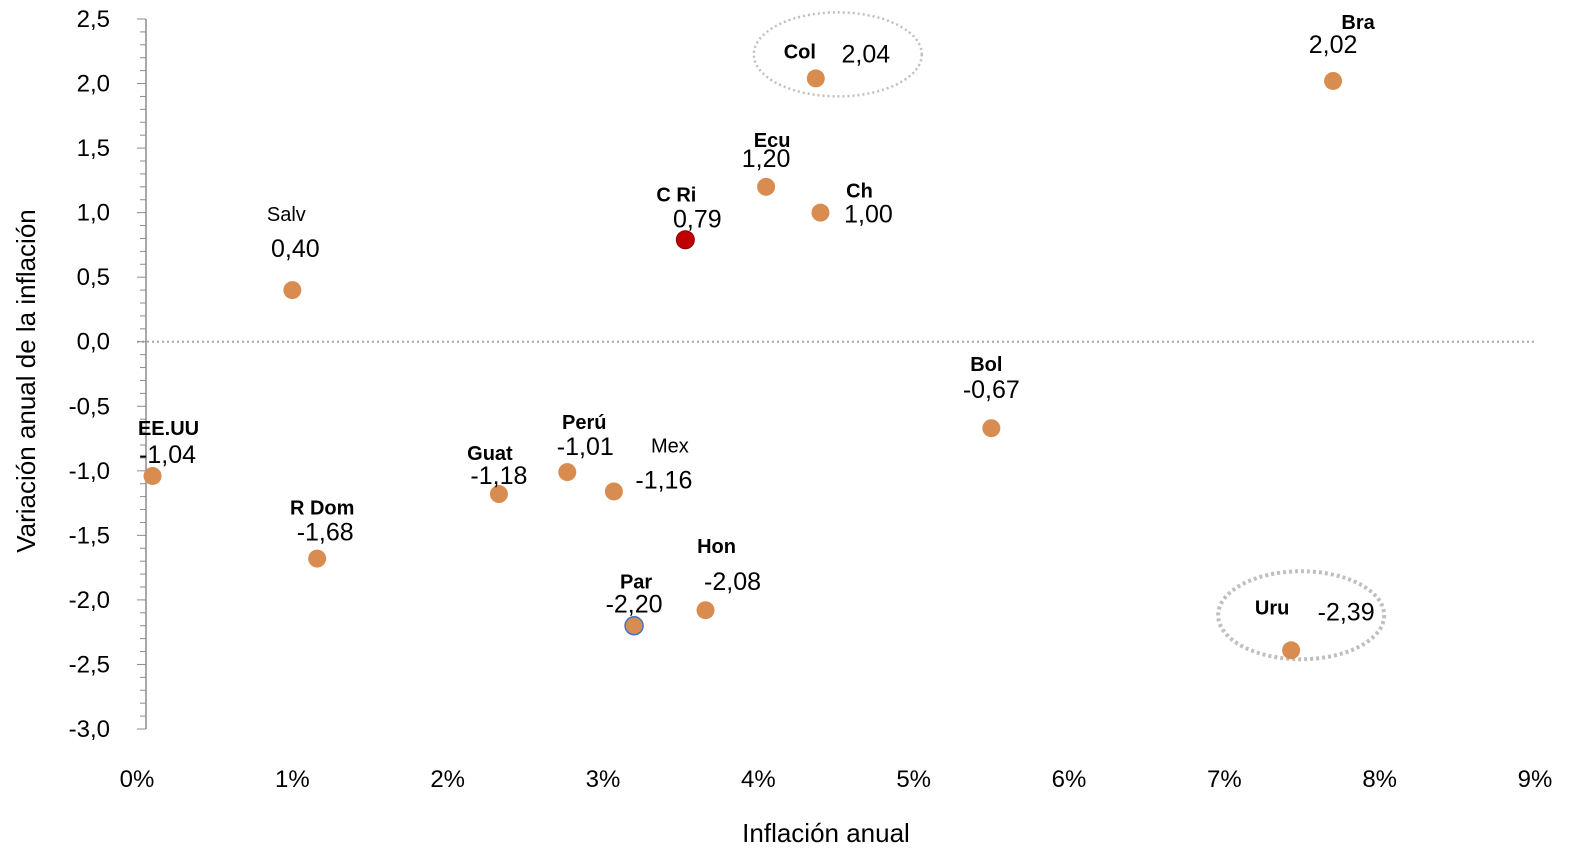 This screenshot has height=856, width=1579. Describe the element at coordinates (137, 779) in the screenshot. I see `x-tick-label: 0%` at that location.